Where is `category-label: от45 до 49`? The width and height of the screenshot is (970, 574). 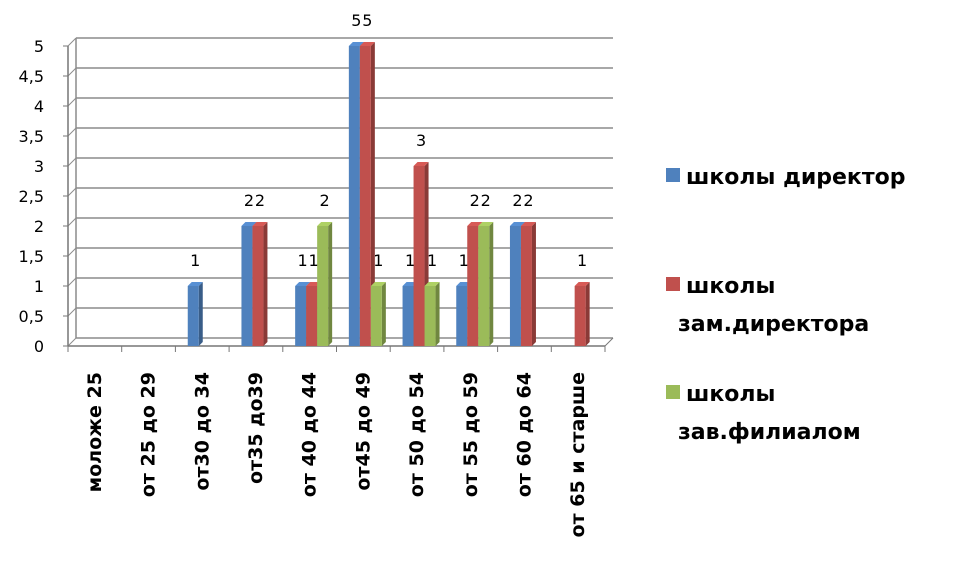 category-label: от45 до 49 is located at coordinates (363, 431).